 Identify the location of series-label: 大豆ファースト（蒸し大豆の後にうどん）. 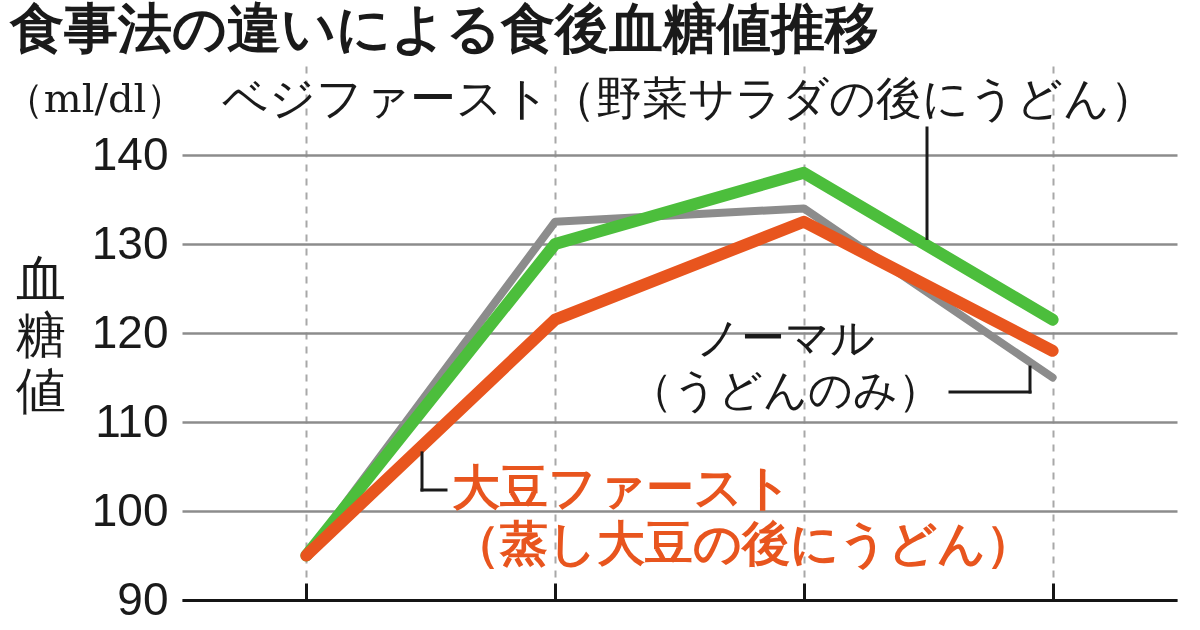
(743, 515).